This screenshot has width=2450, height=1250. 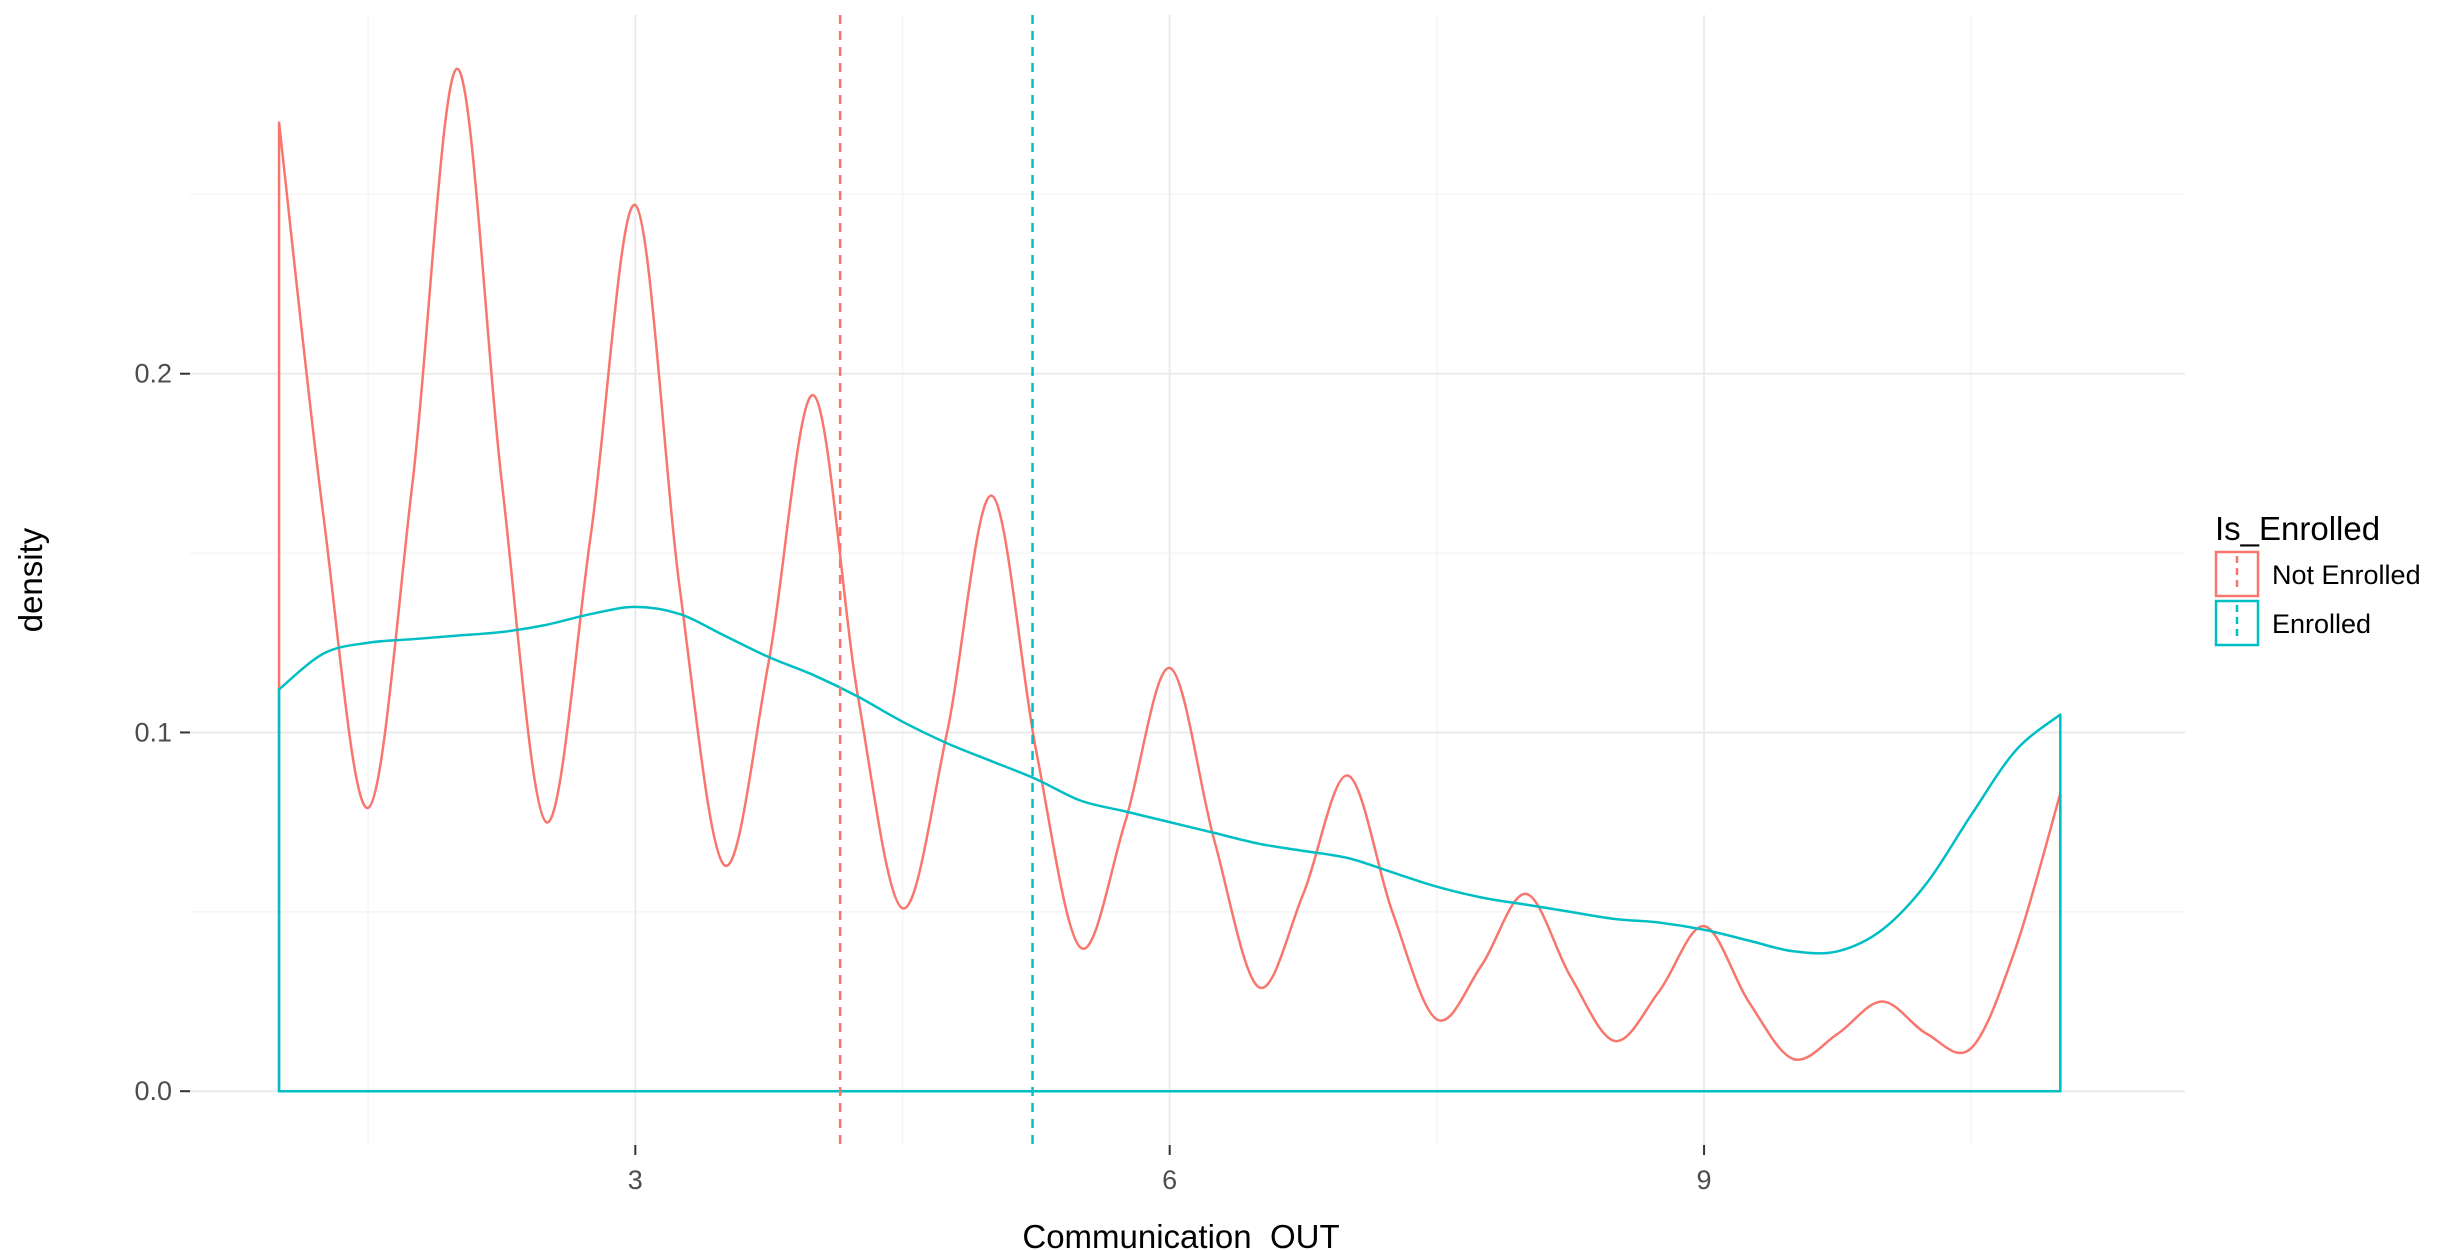 I want to click on legend-label: Enrolled, so click(x=2321, y=624).